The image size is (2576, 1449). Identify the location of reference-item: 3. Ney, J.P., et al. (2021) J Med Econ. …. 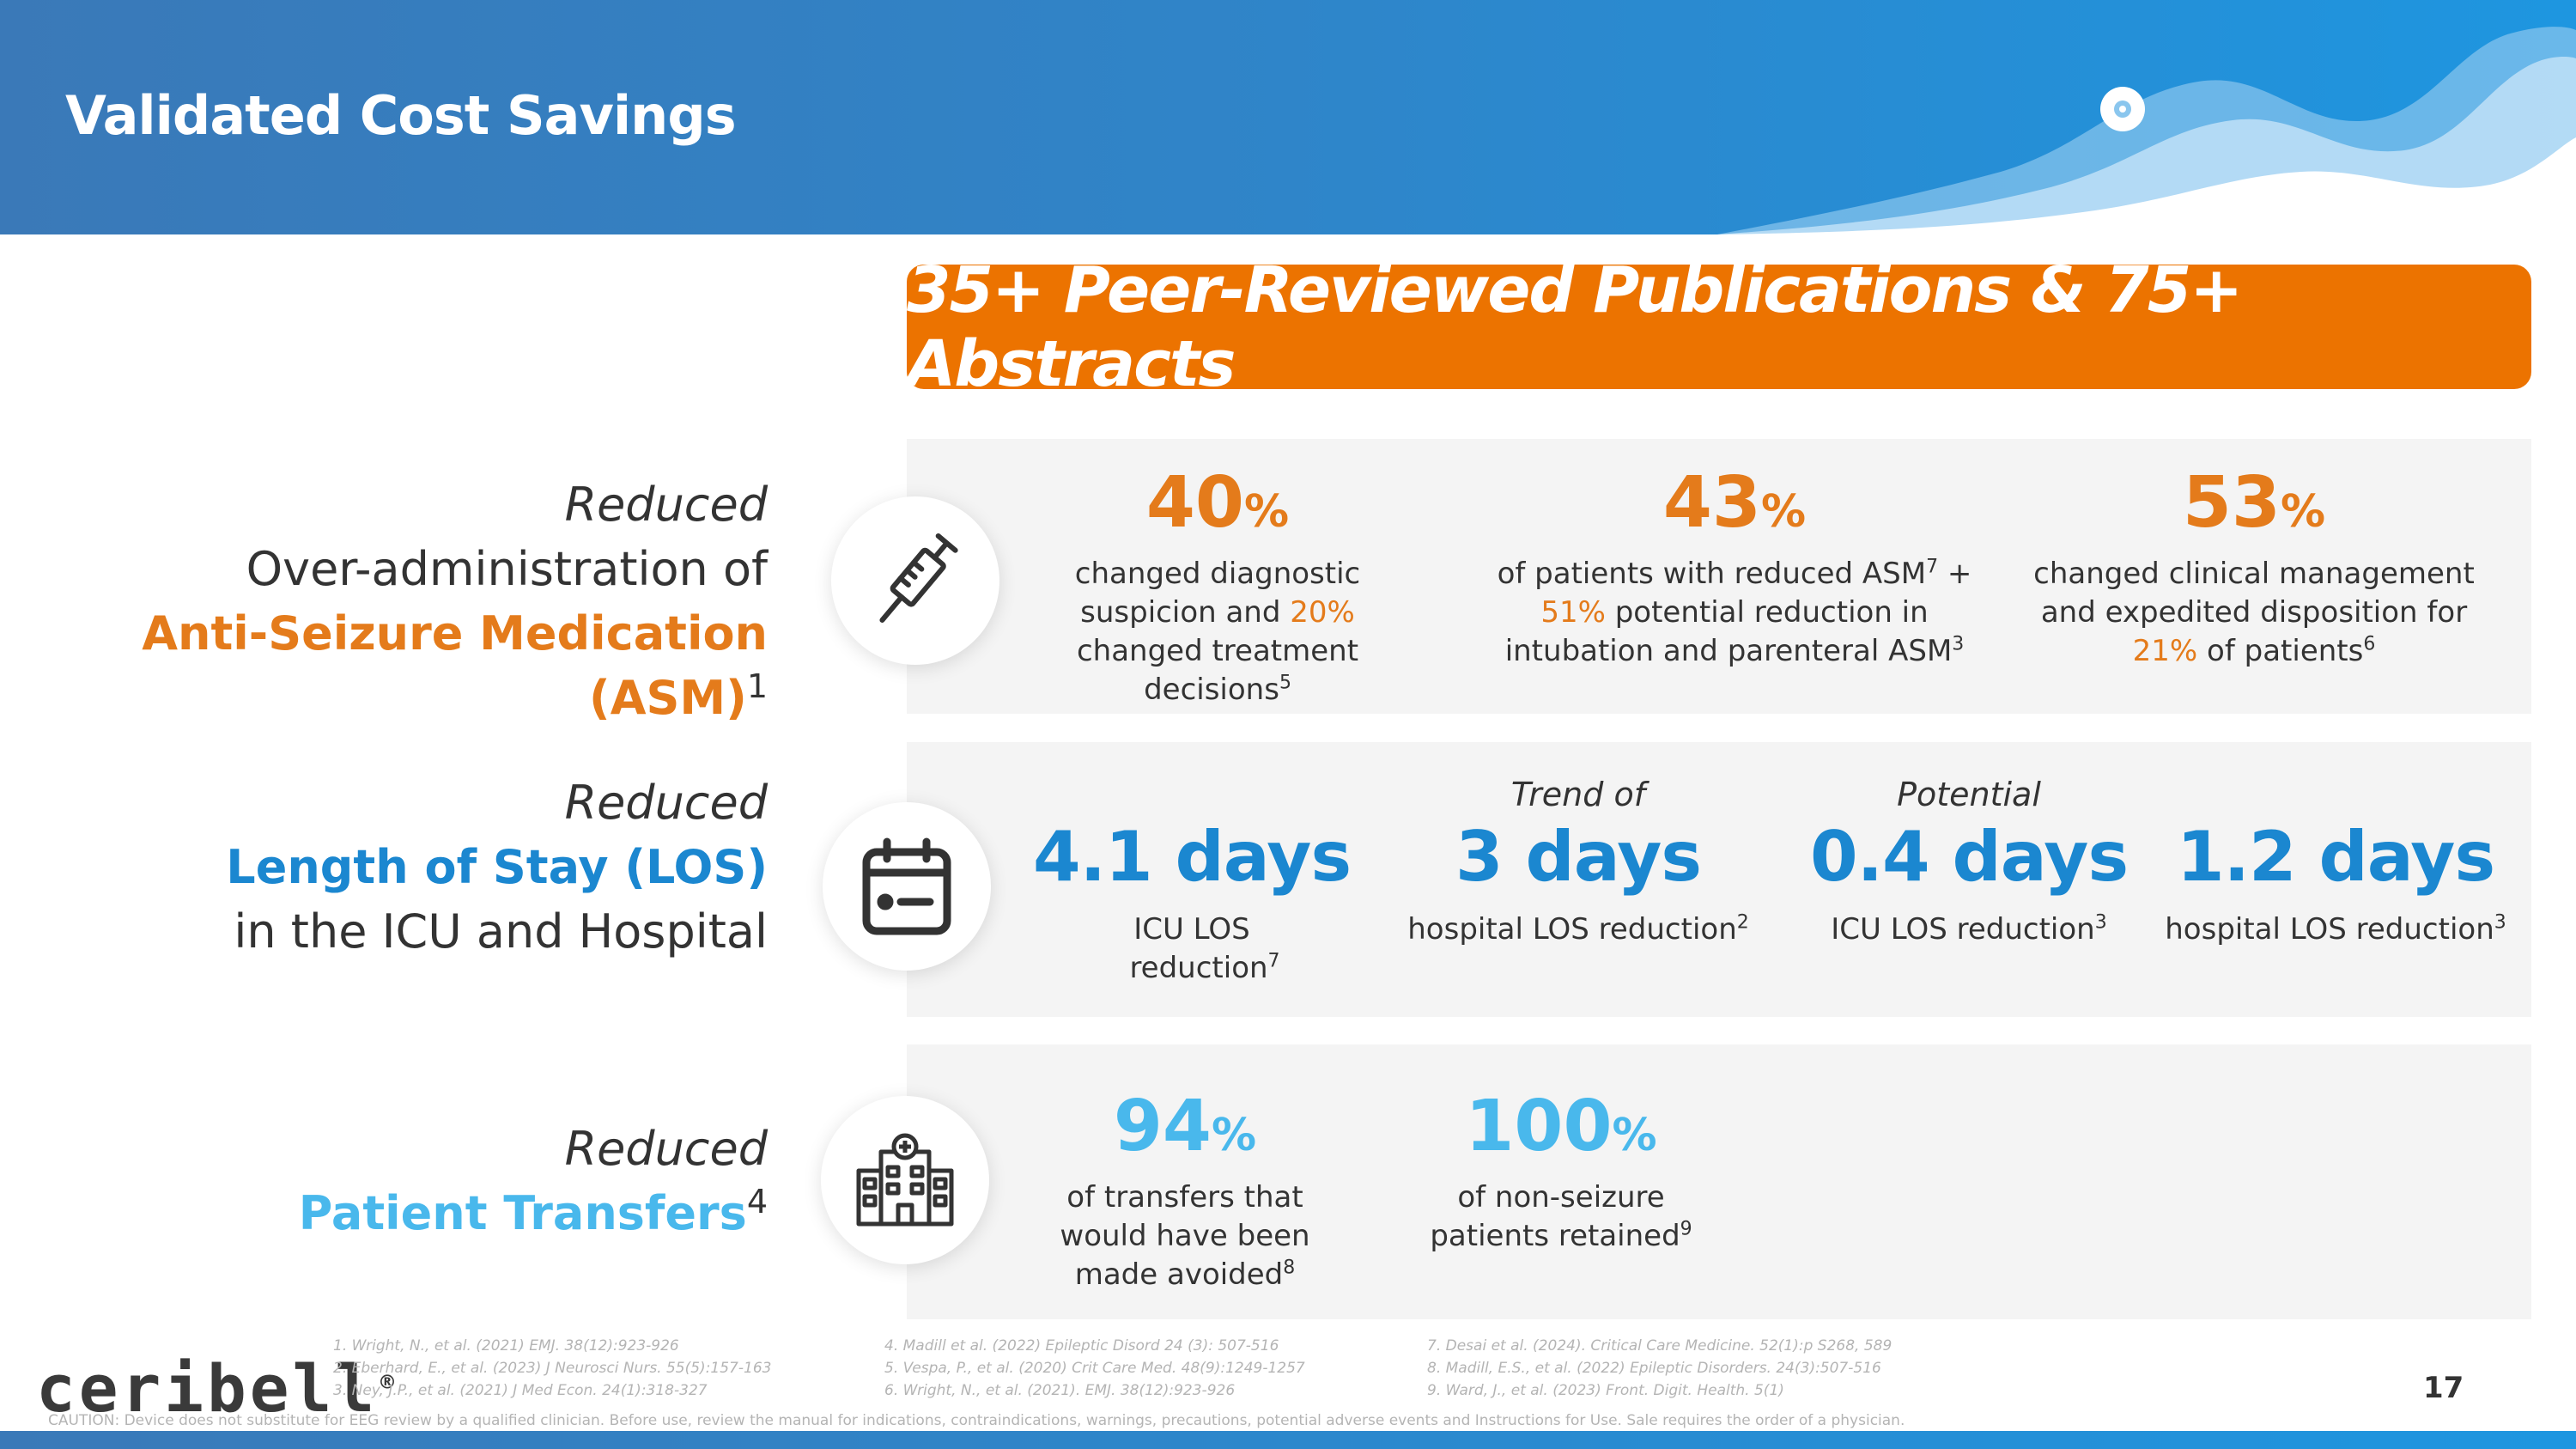
(521, 1390).